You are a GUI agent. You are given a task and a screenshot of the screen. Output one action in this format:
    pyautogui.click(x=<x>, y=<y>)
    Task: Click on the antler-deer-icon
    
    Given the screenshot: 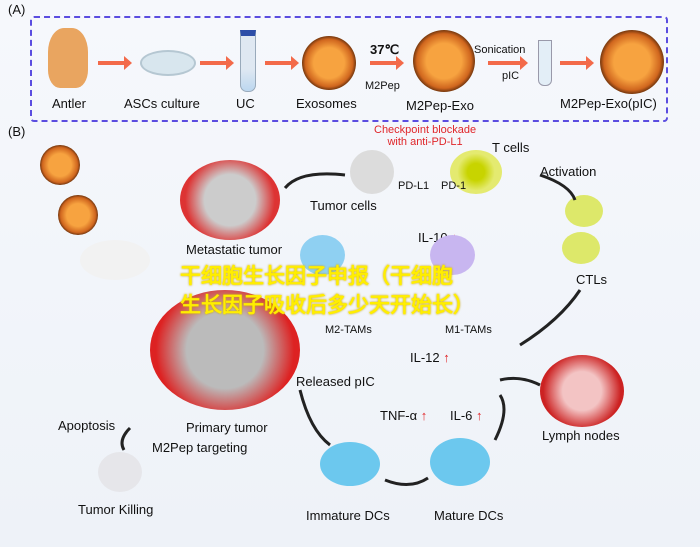 What is the action you would take?
    pyautogui.click(x=68, y=58)
    